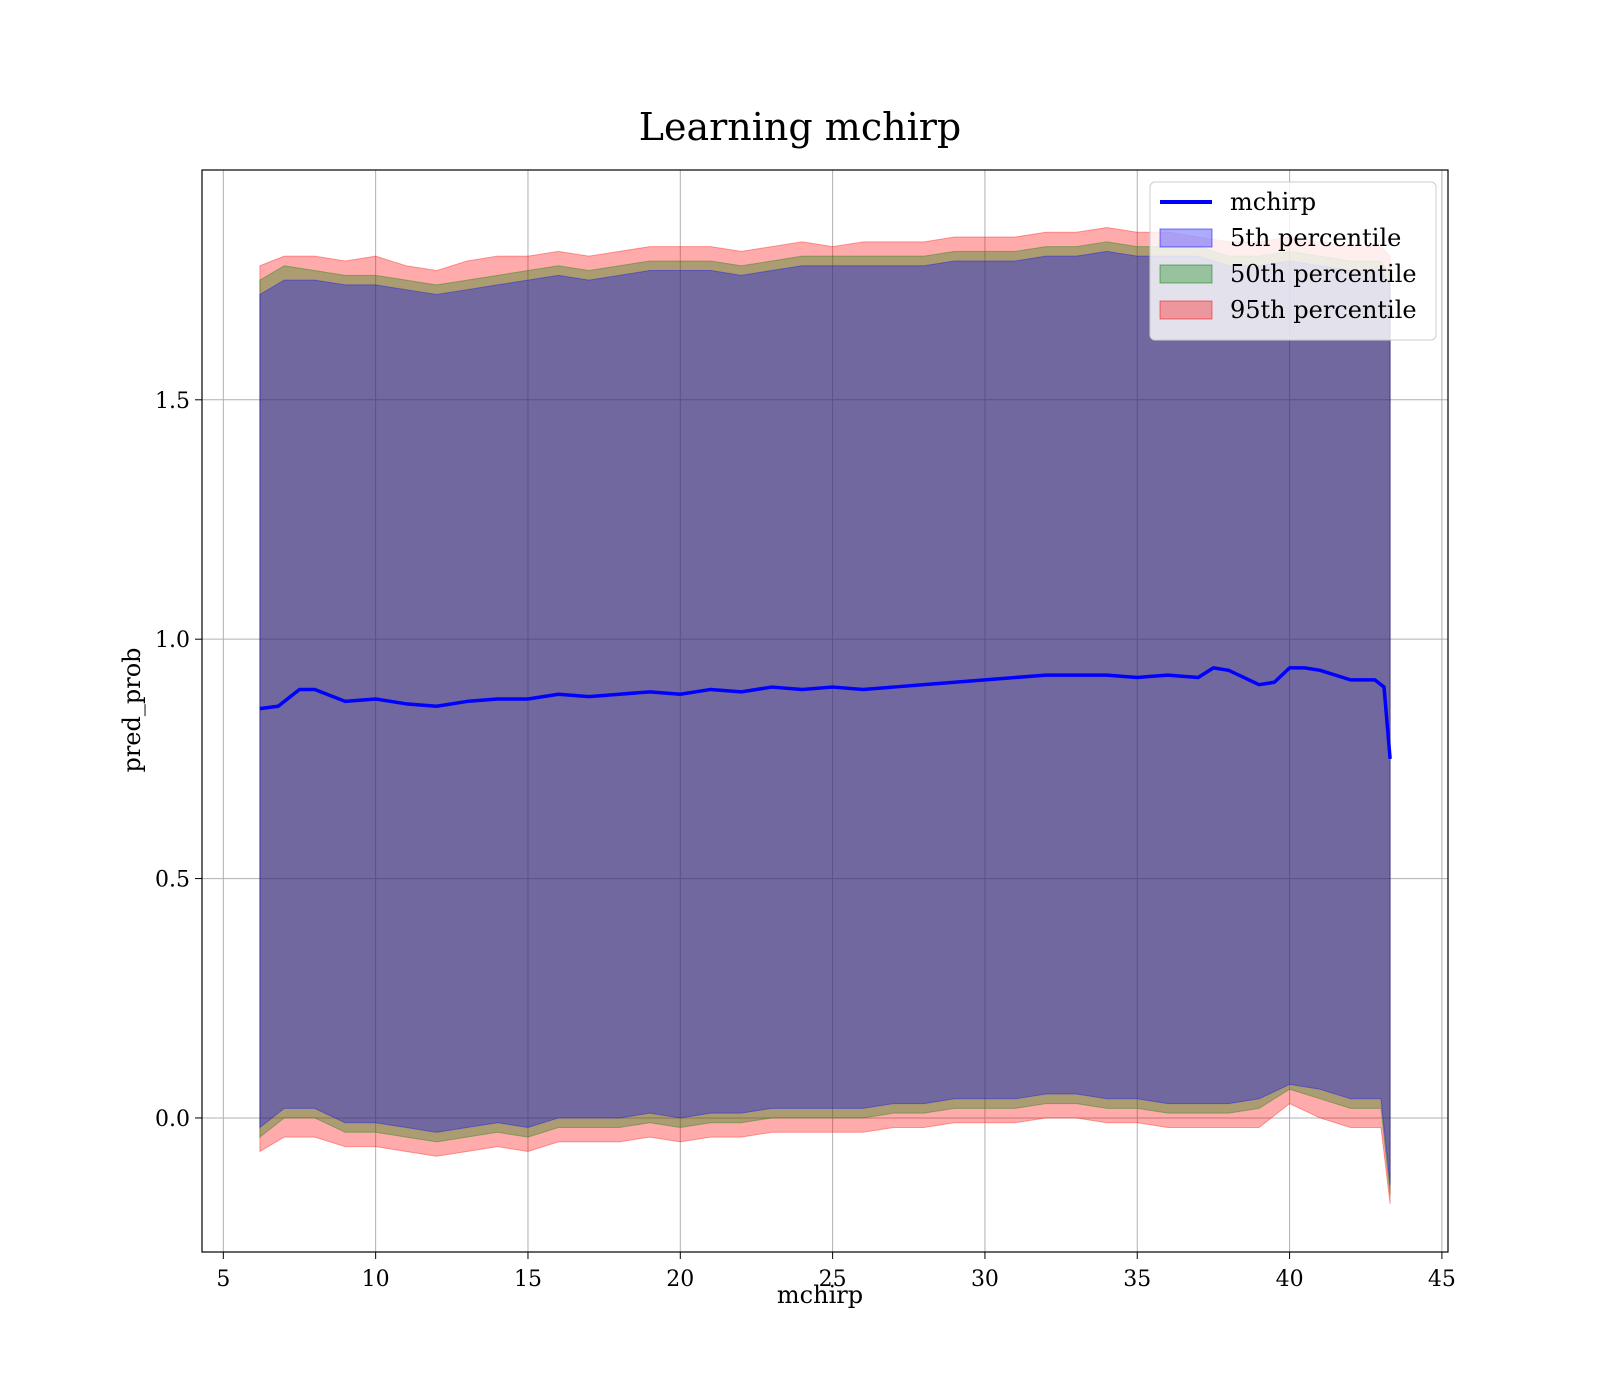  Describe the element at coordinates (1137, 1279) in the screenshot. I see `x-tick-label: 35` at that location.